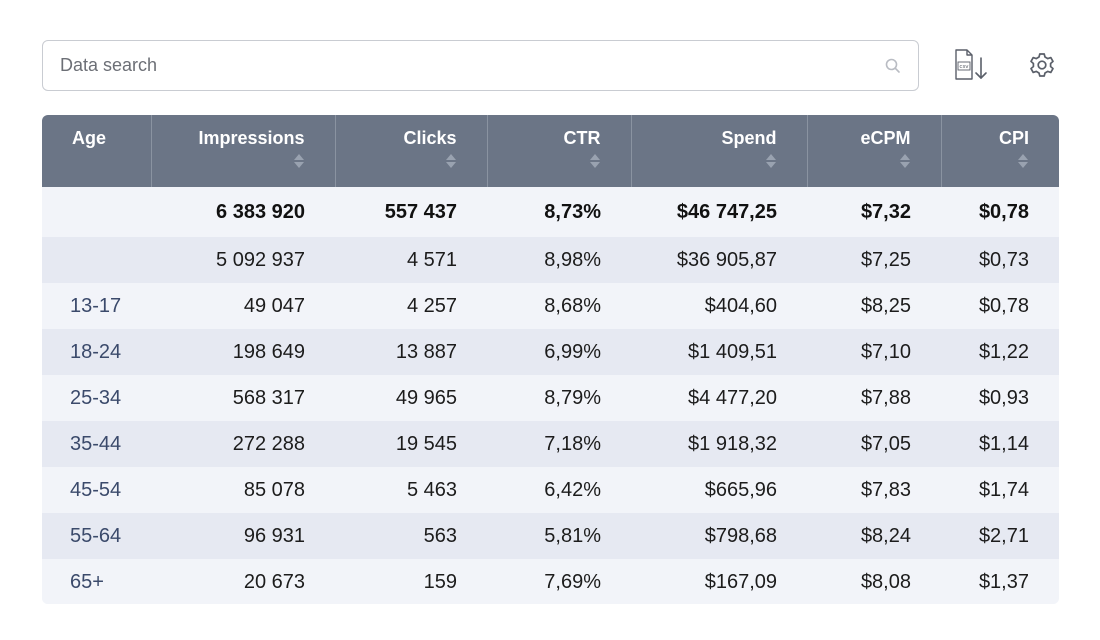 The height and width of the screenshot is (640, 1100). Describe the element at coordinates (559, 581) in the screenshot. I see `cell-ctr: 7,69%` at that location.